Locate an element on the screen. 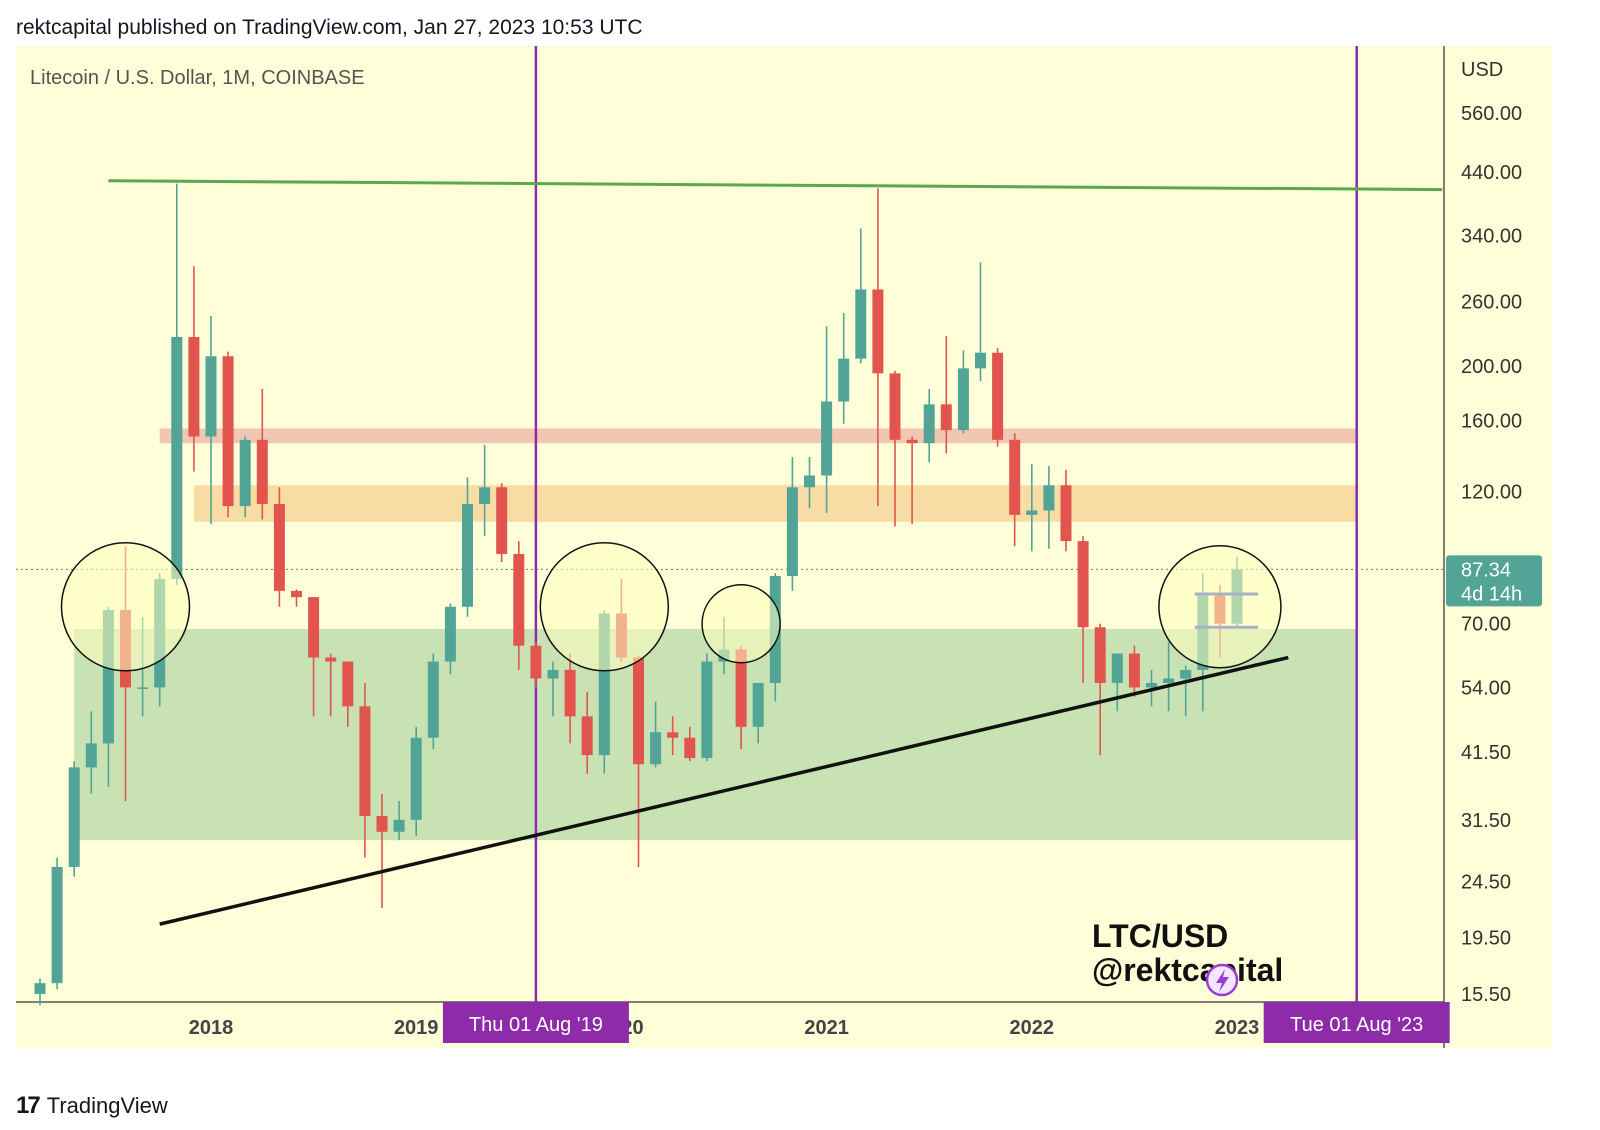  date-marker-label: Tue 01 Aug '23 is located at coordinates (1356, 1025).